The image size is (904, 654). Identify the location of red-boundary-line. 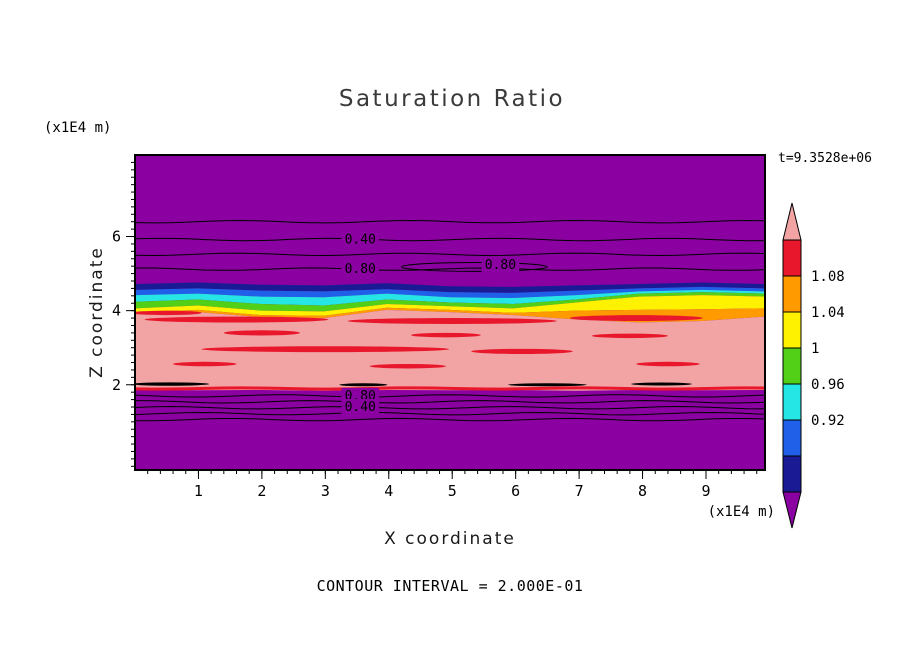
(450, 388).